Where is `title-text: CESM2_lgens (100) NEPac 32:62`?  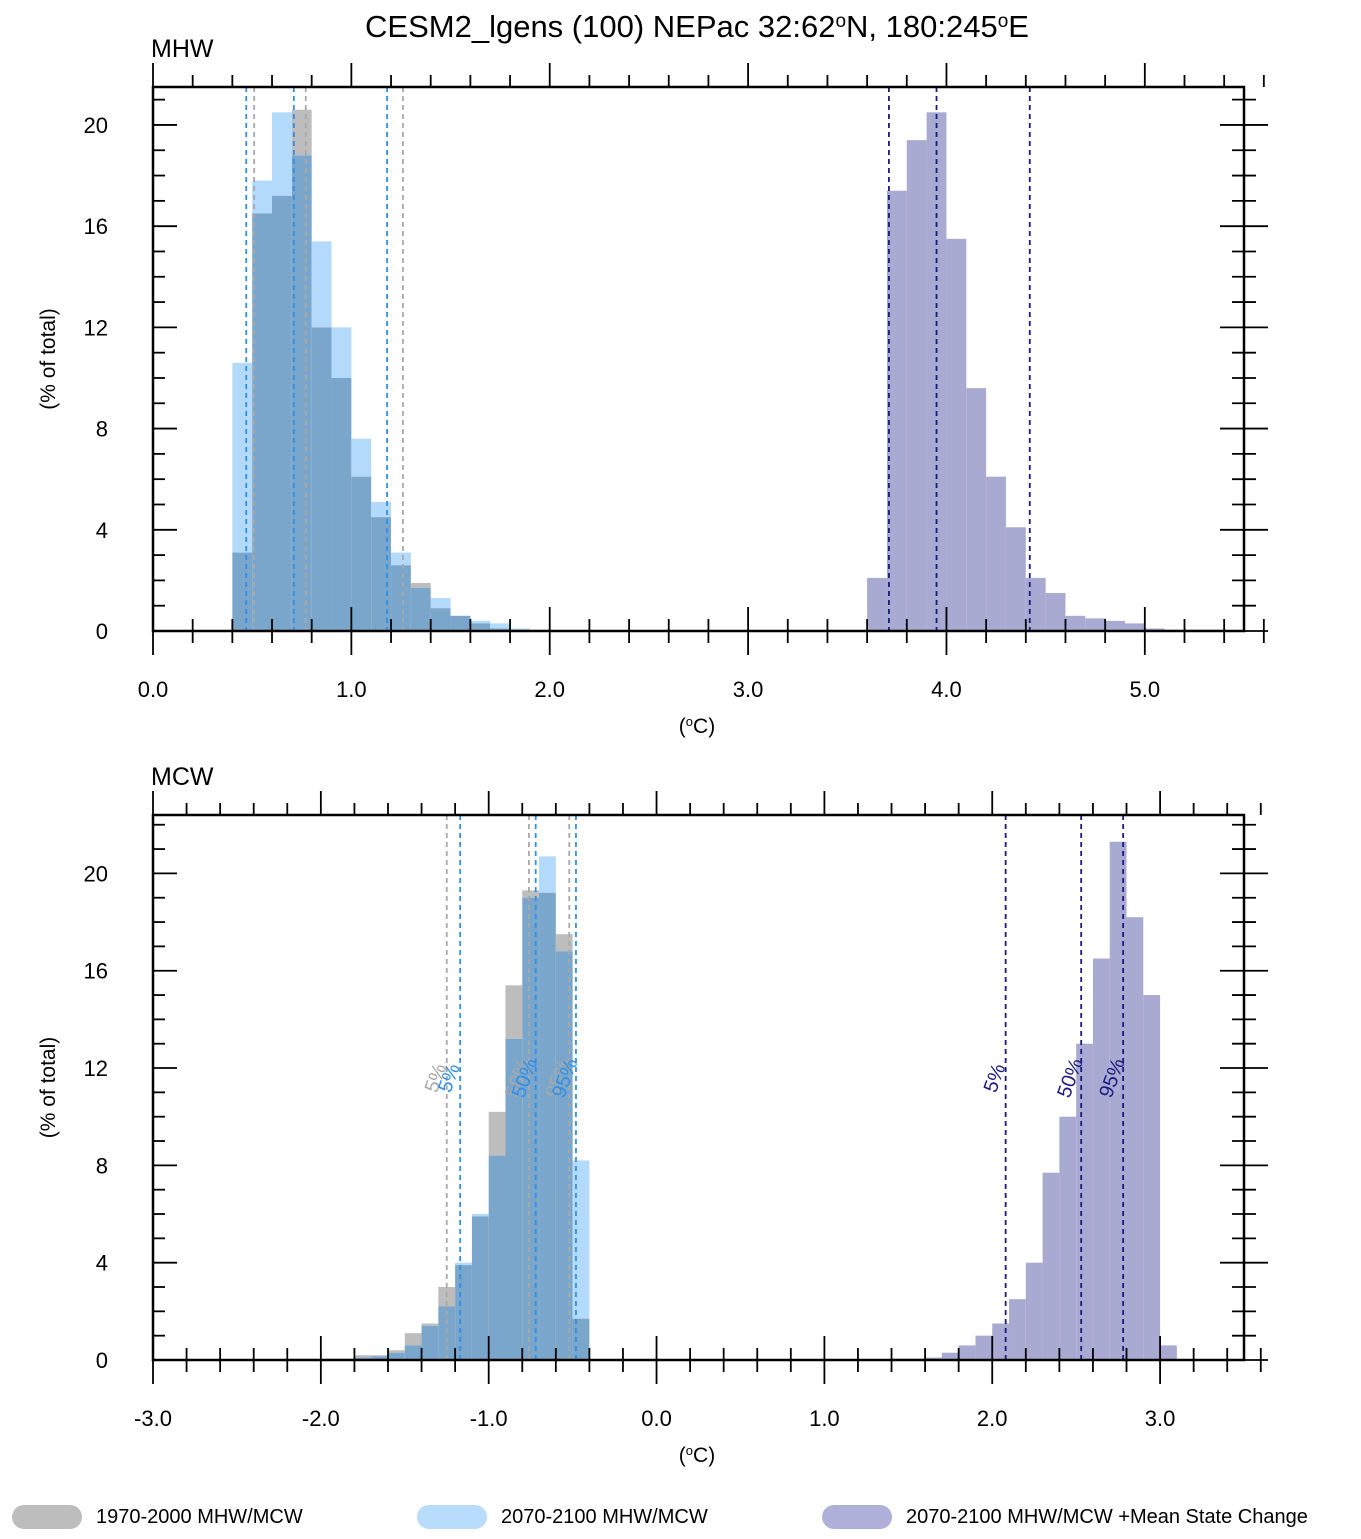 title-text: CESM2_lgens (100) NEPac 32:62 is located at coordinates (600, 26).